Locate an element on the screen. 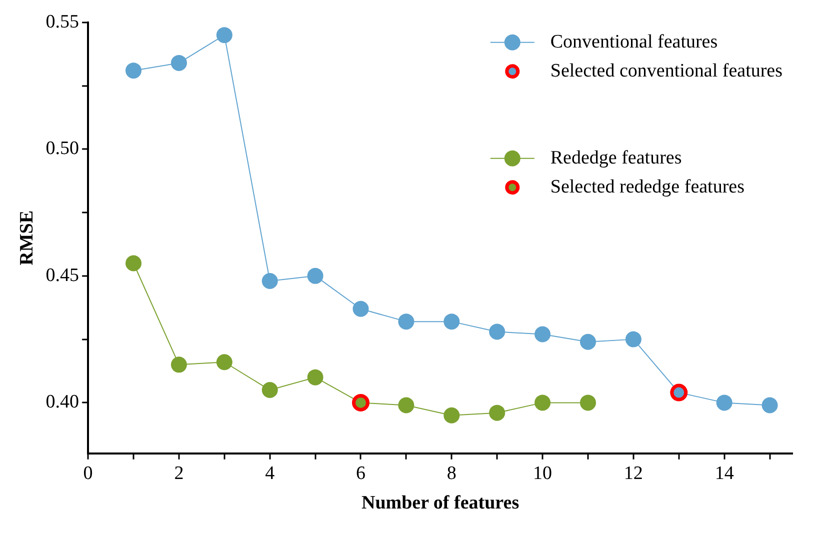 The image size is (815, 536). x-tick-label: 10 is located at coordinates (542, 473).